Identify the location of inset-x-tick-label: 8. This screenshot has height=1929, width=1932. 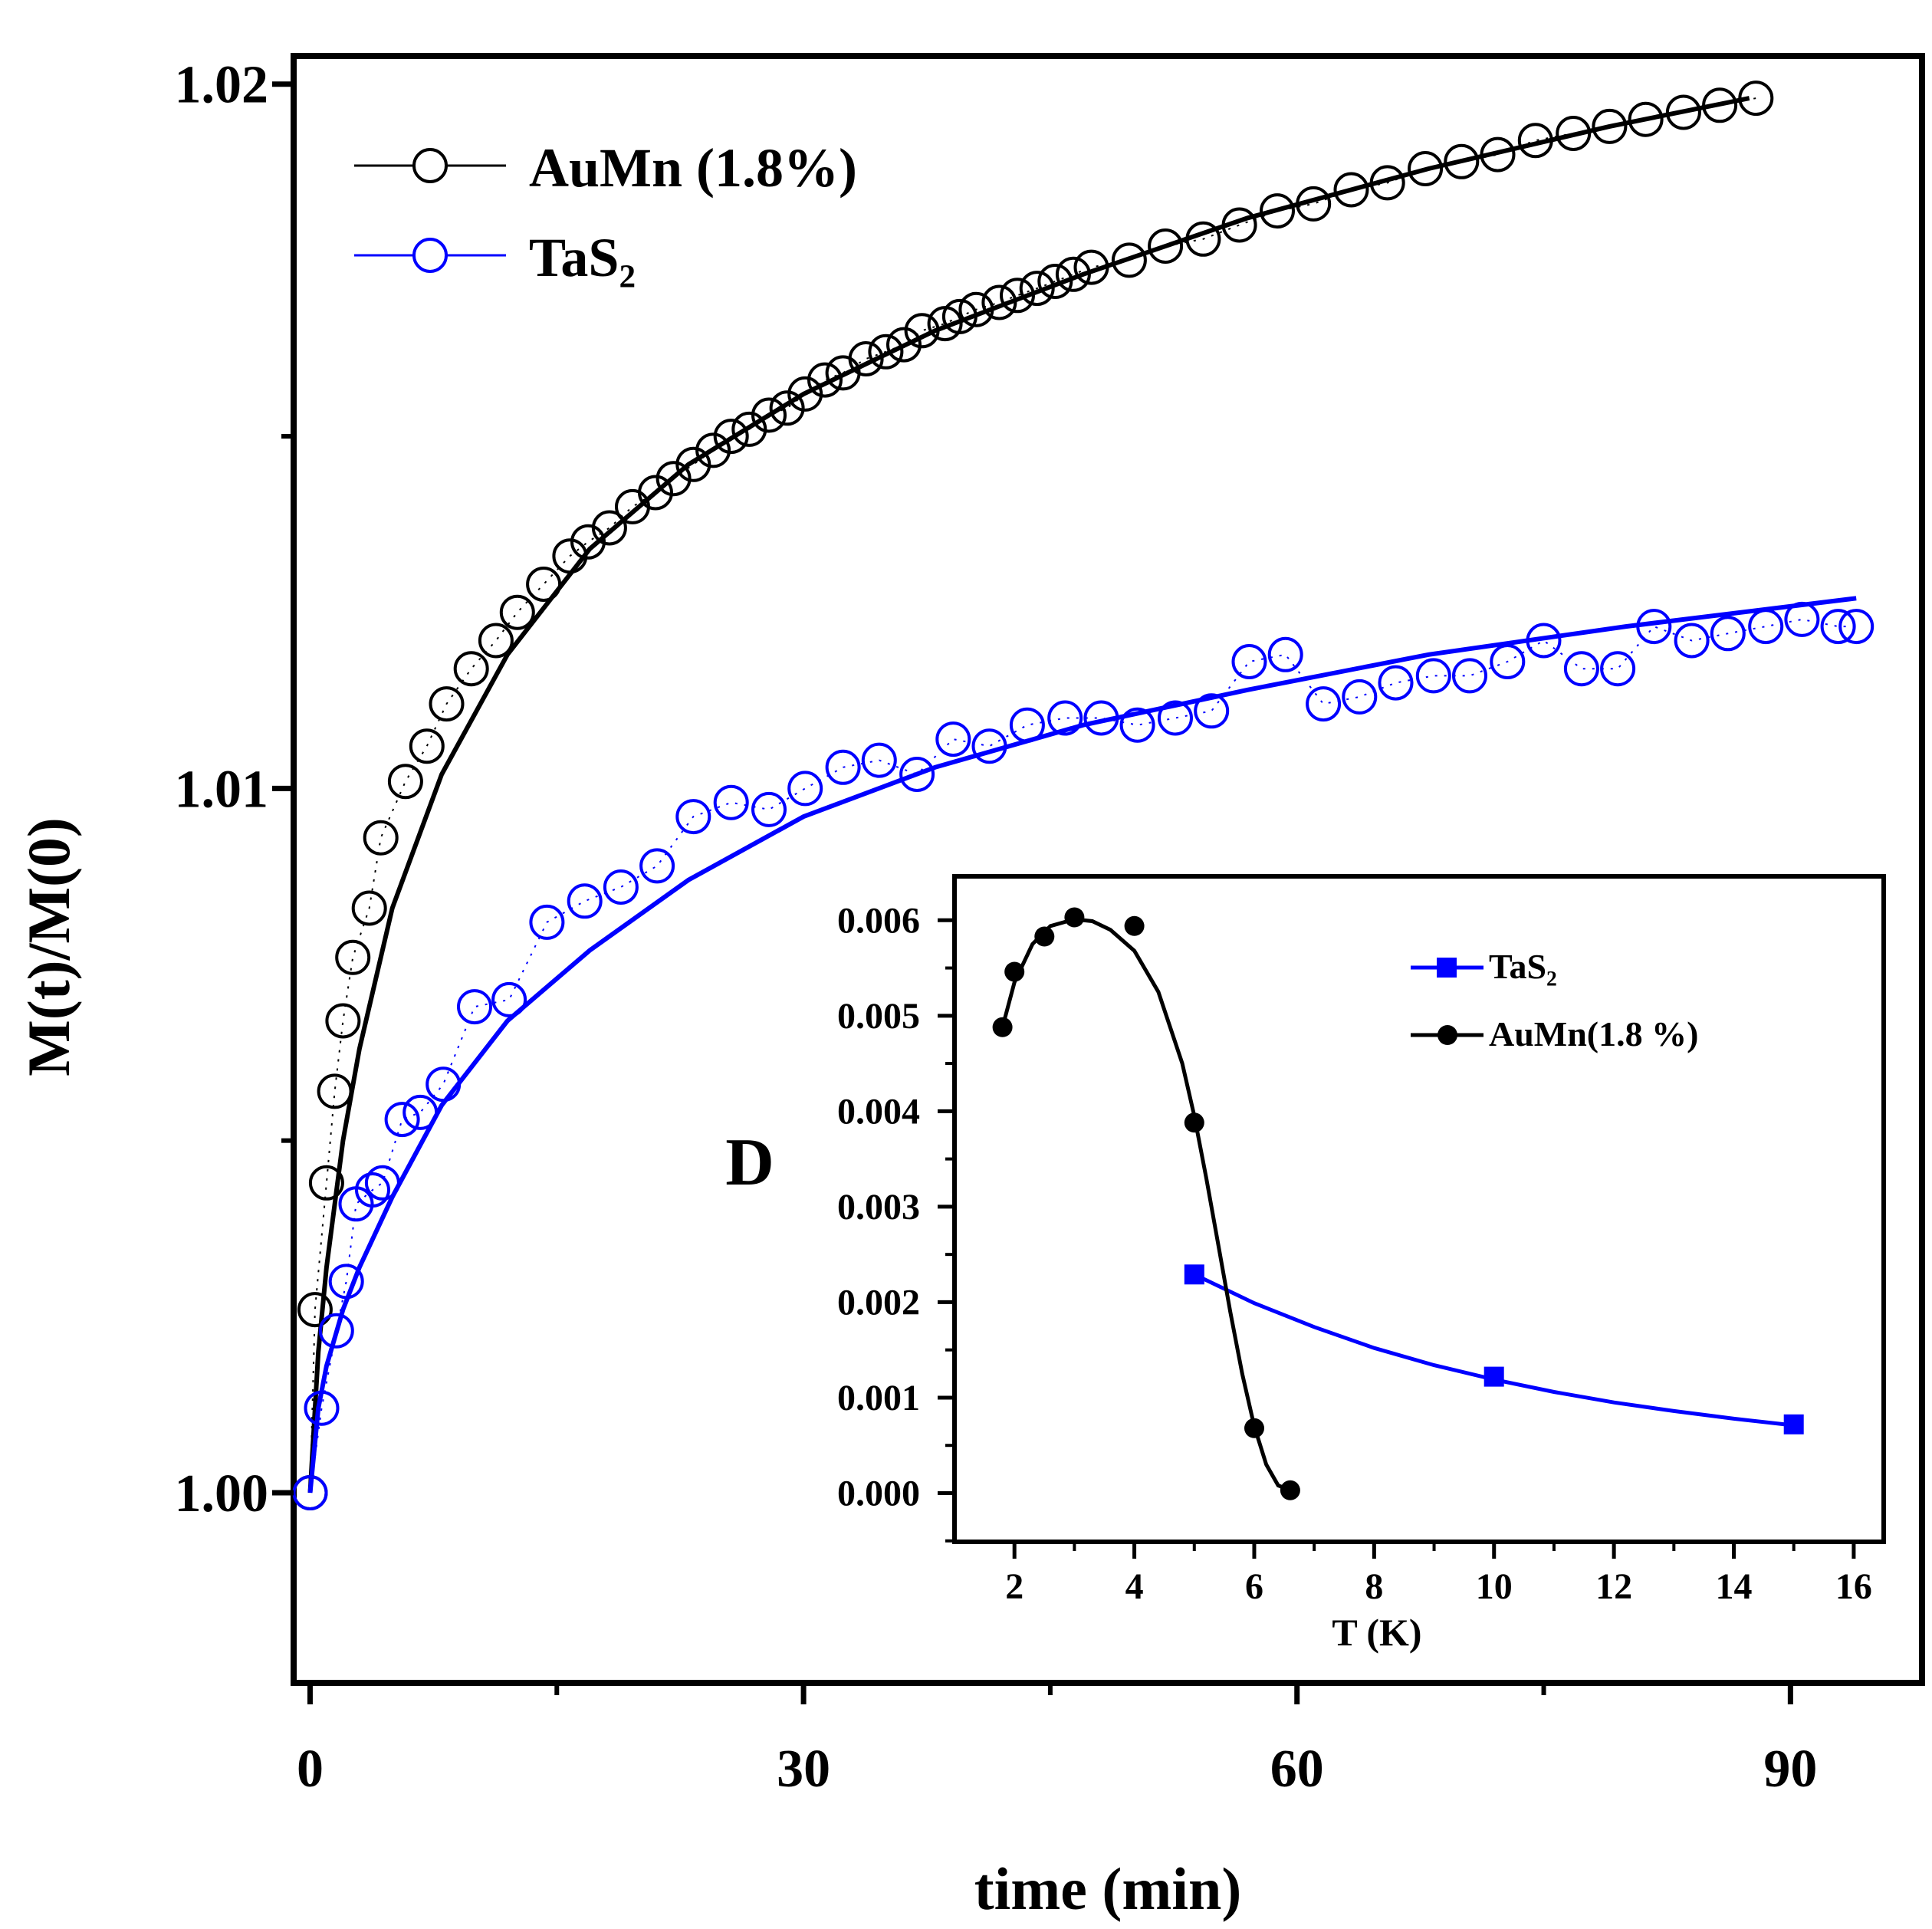
(1374, 1587).